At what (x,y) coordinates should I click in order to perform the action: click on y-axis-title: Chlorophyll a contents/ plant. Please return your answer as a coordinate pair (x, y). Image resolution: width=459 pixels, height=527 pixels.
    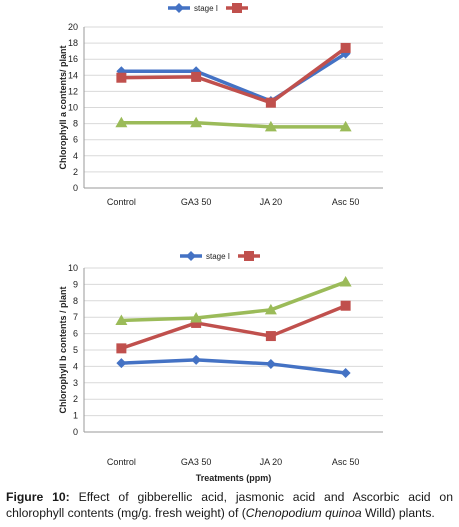
    Looking at the image, I should click on (63, 107).